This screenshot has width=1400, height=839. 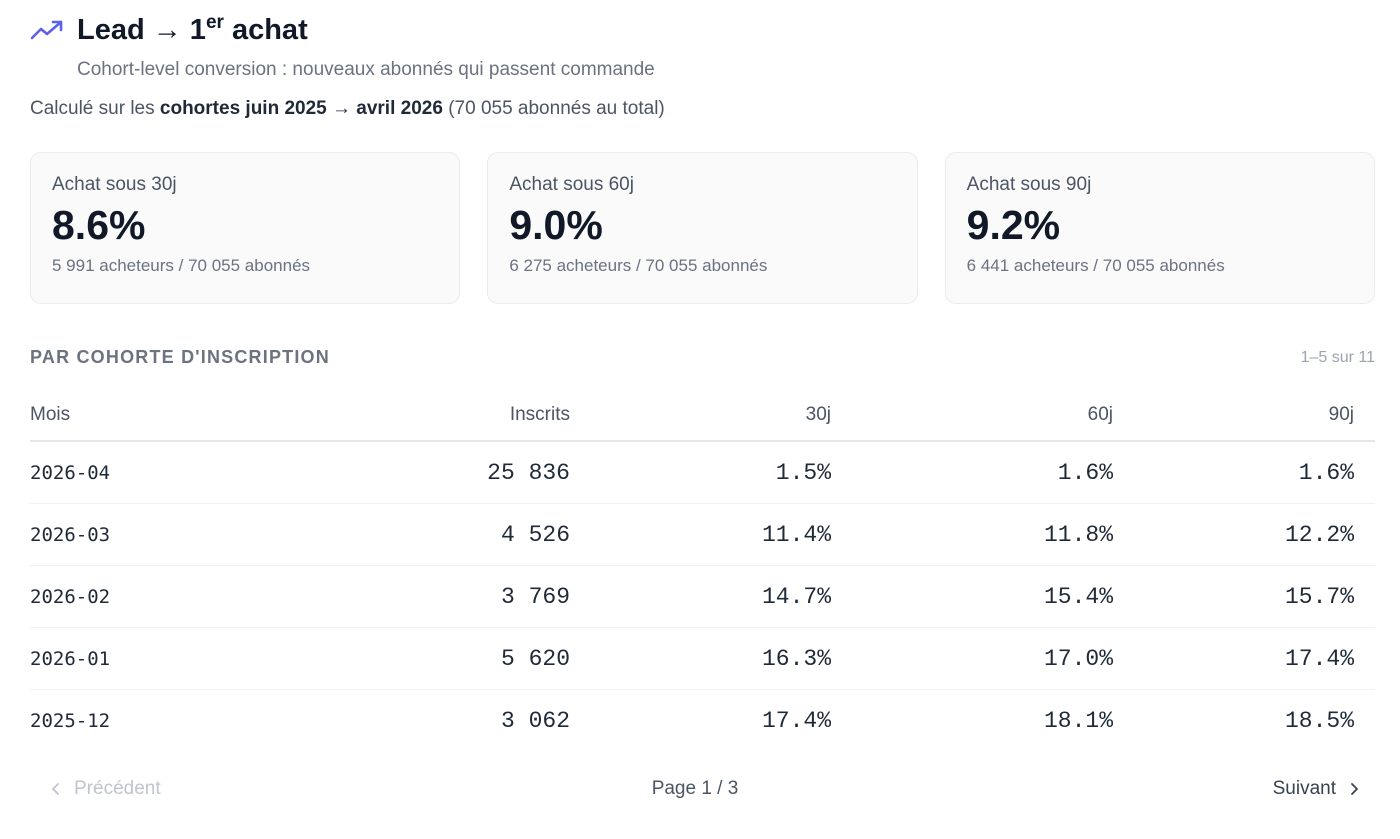 What do you see at coordinates (450, 472) in the screenshot?
I see `cell-inscrits: 25 836` at bounding box center [450, 472].